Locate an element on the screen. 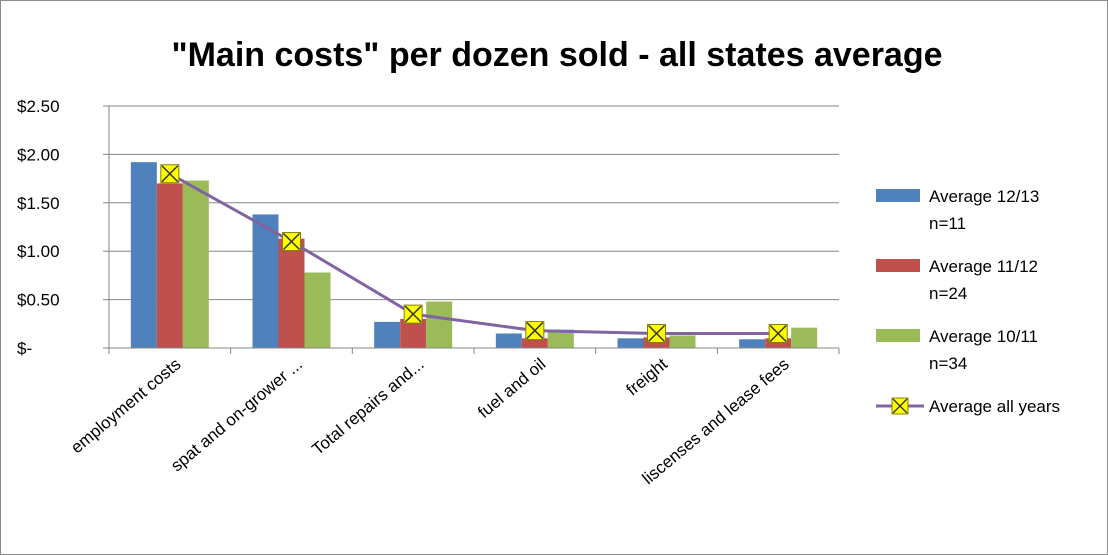 The image size is (1108, 555). legend-label: Average all years is located at coordinates (994, 406).